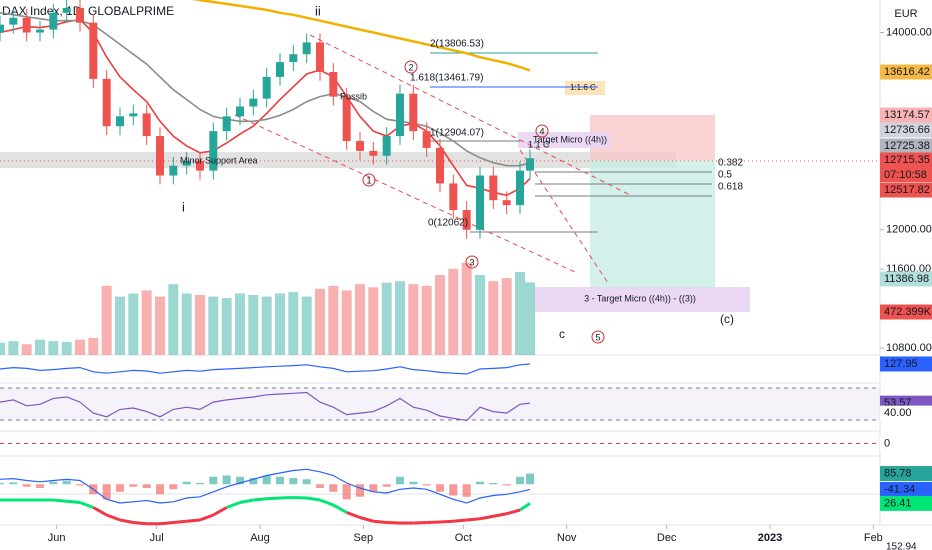 The height and width of the screenshot is (550, 932). Describe the element at coordinates (361, 36) in the screenshot. I see `moving-average` at that location.